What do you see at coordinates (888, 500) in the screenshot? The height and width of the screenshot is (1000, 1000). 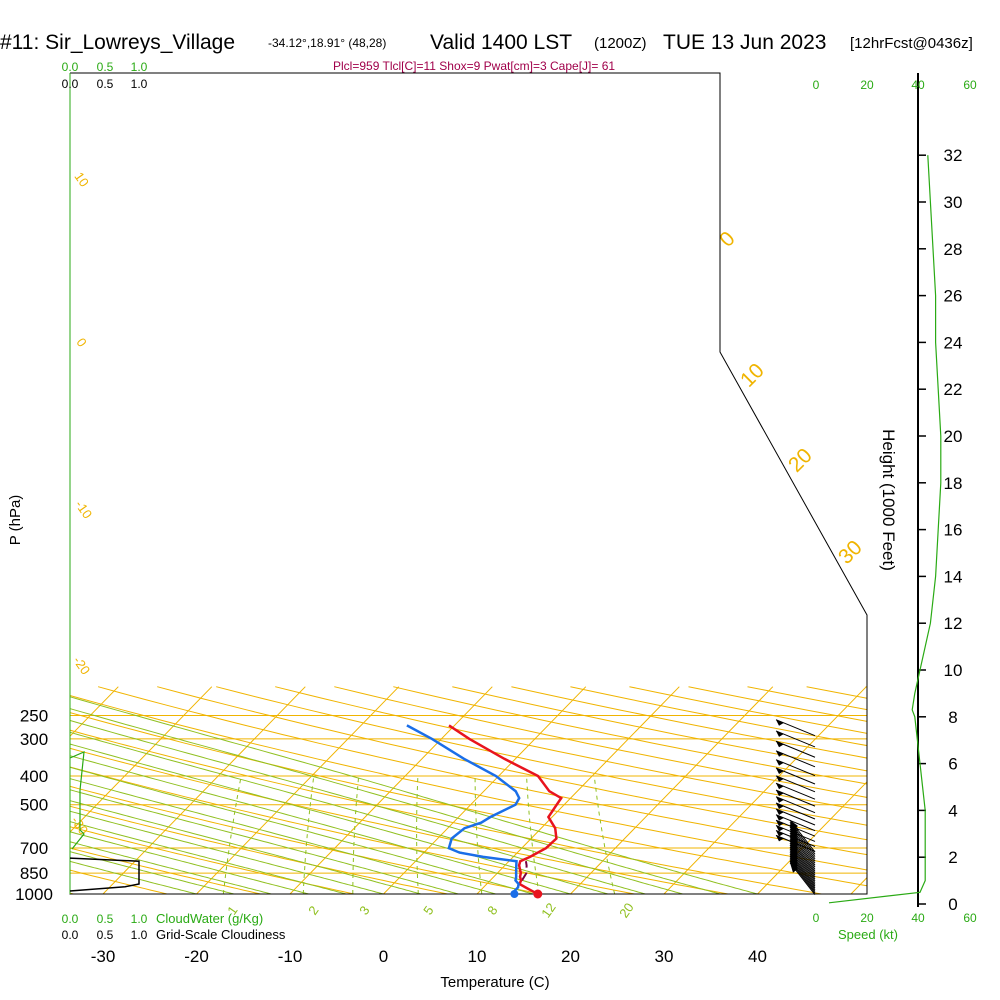 I see `height-axis-label: Height (1000 Feet)` at bounding box center [888, 500].